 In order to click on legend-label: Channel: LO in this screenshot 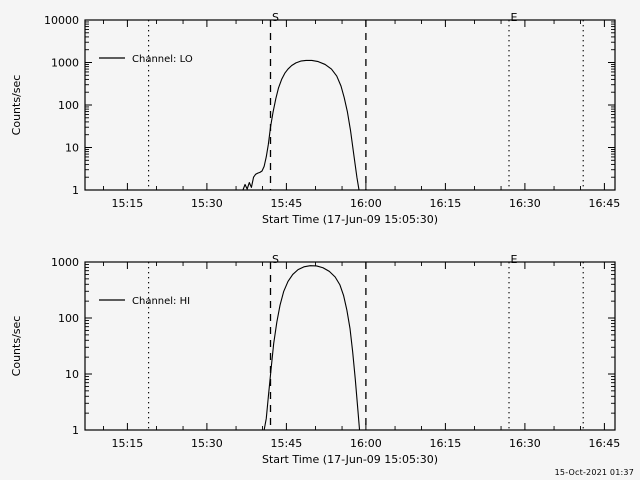, I will do `click(162, 59)`.